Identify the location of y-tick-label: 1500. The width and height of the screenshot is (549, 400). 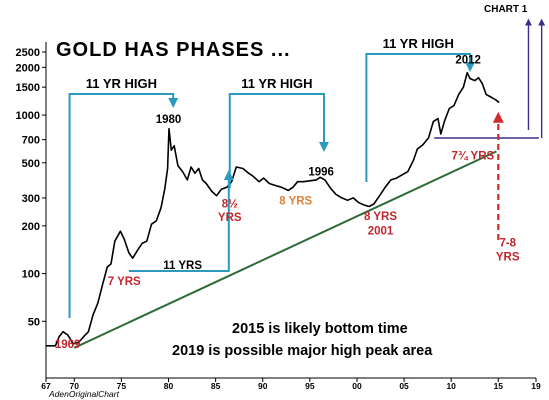
(28, 88).